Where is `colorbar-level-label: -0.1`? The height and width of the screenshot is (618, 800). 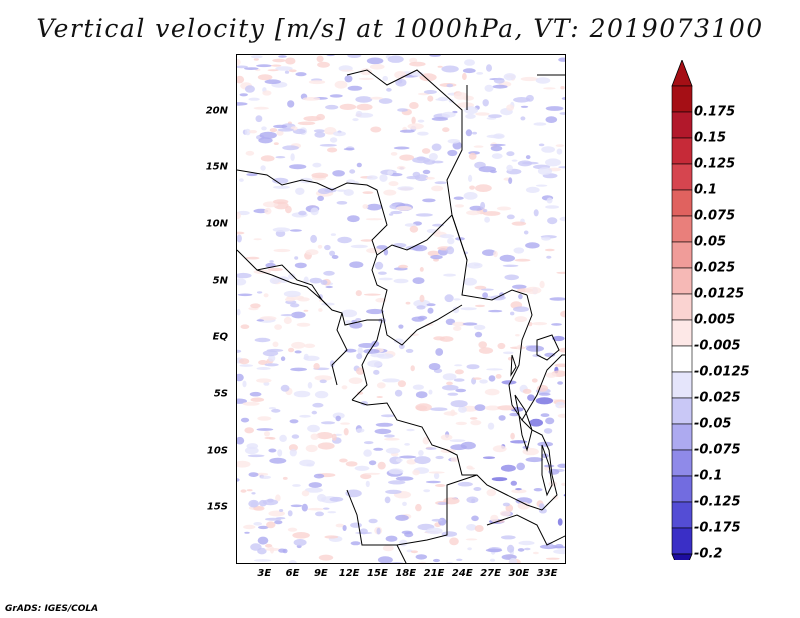
colorbar-level-label: -0.1 is located at coordinates (708, 476).